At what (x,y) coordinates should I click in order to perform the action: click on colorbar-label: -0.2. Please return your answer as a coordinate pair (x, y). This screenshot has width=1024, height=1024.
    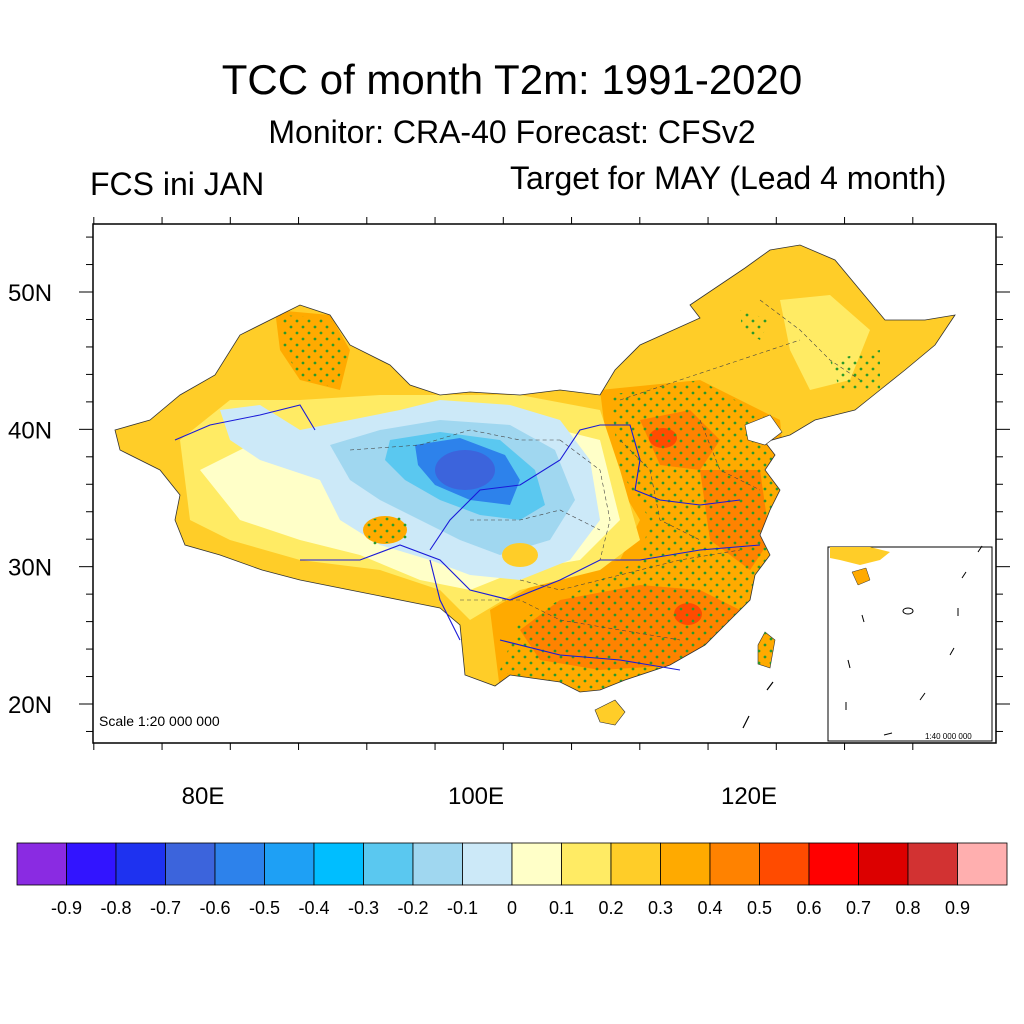
    Looking at the image, I should click on (412, 908).